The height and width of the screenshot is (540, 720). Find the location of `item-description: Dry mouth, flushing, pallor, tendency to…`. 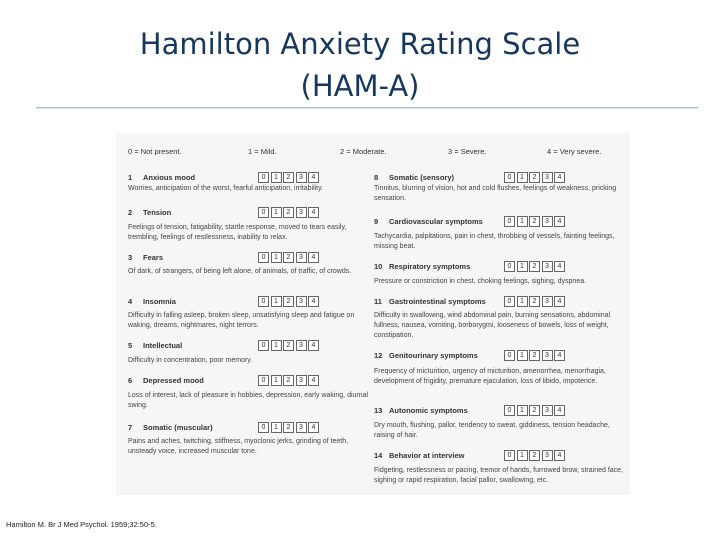

item-description: Dry mouth, flushing, pallor, tendency to… is located at coordinates (492, 430).